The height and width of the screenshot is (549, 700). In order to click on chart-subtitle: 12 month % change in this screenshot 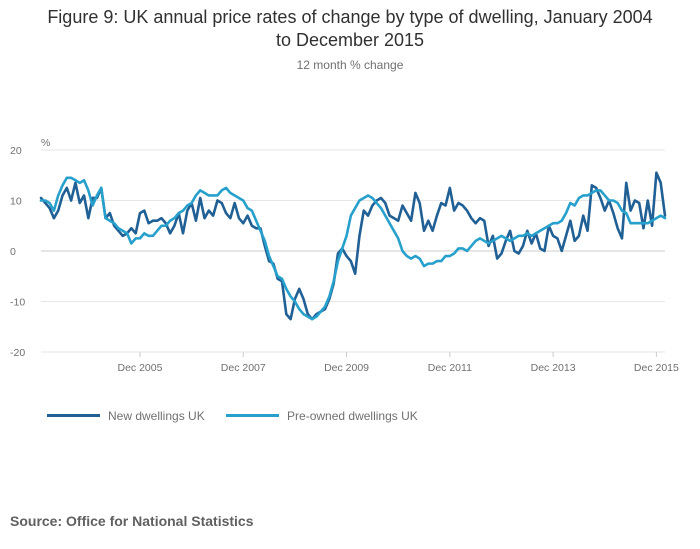, I will do `click(350, 65)`.